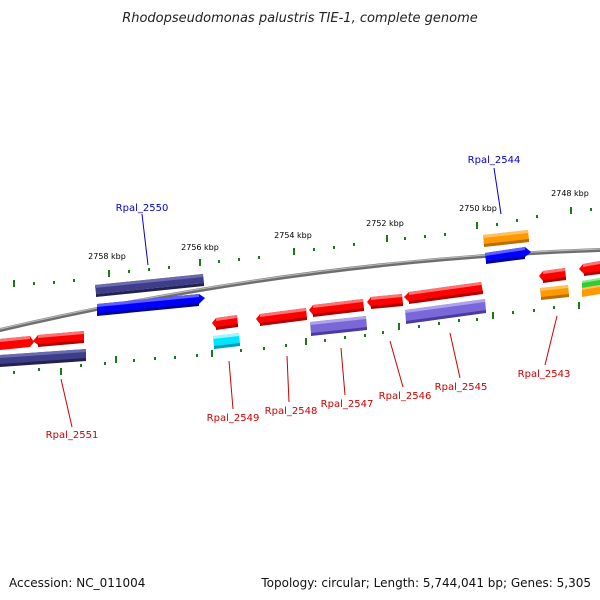 This screenshot has height=600, width=600. What do you see at coordinates (233, 418) in the screenshot?
I see `gene-label-rpal-2549: Rpal_2549` at bounding box center [233, 418].